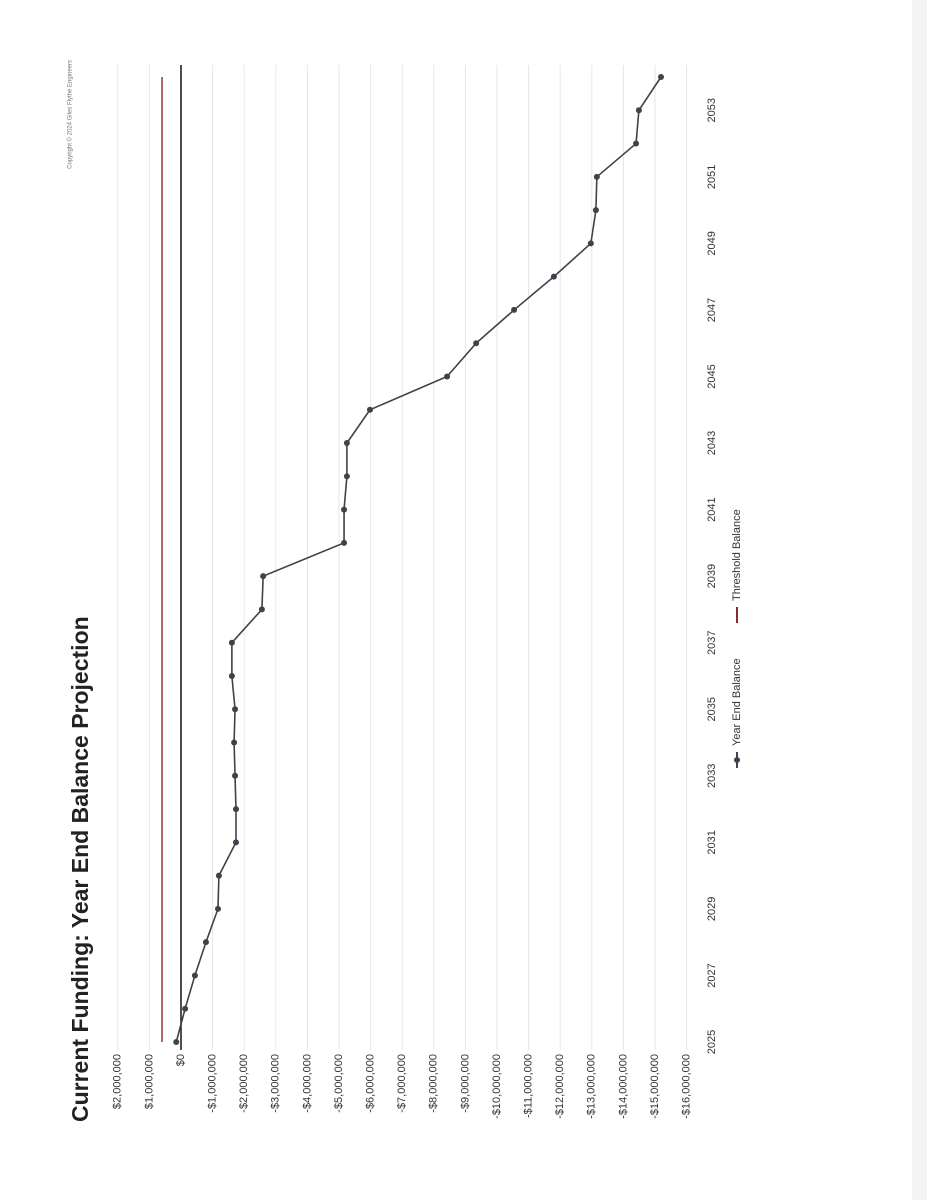 The image size is (927, 1200). Describe the element at coordinates (371, 1083) in the screenshot. I see `y-tick-label: -$6,000,000` at that location.